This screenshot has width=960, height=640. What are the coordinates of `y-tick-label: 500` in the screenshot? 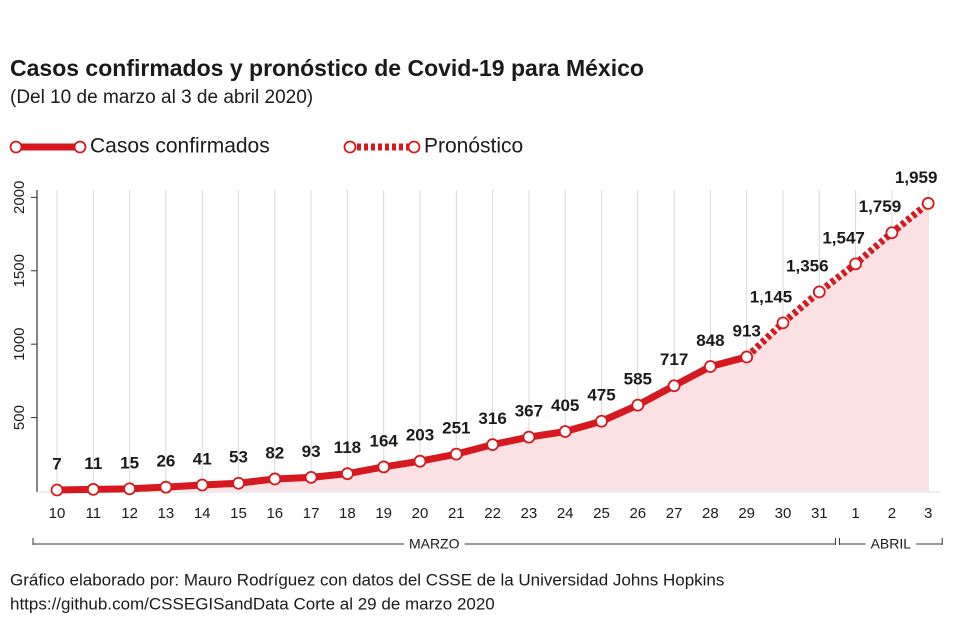 It's located at (19, 417).